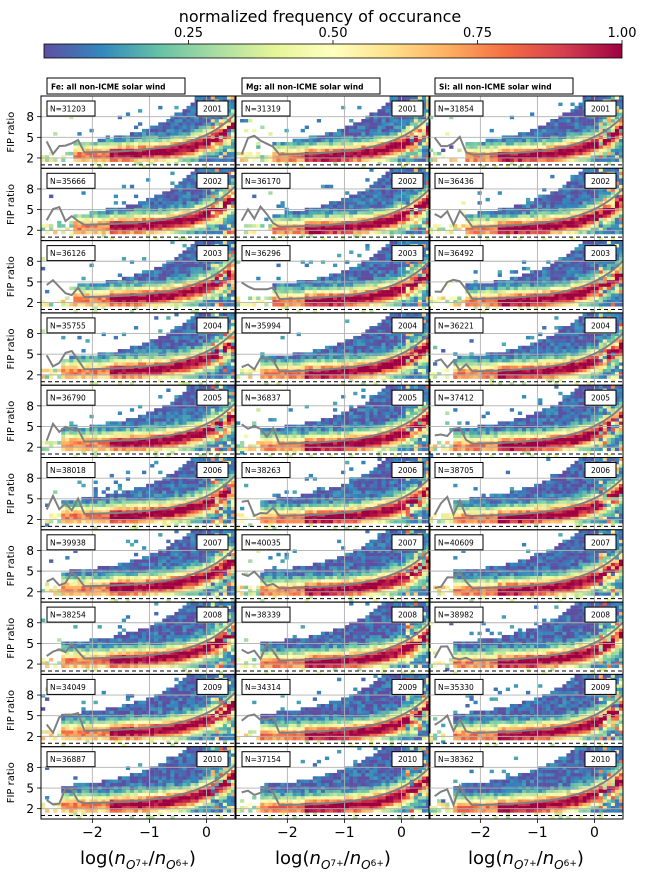  Describe the element at coordinates (459, 180) in the screenshot. I see `sample-count-badge: N=36436` at that location.